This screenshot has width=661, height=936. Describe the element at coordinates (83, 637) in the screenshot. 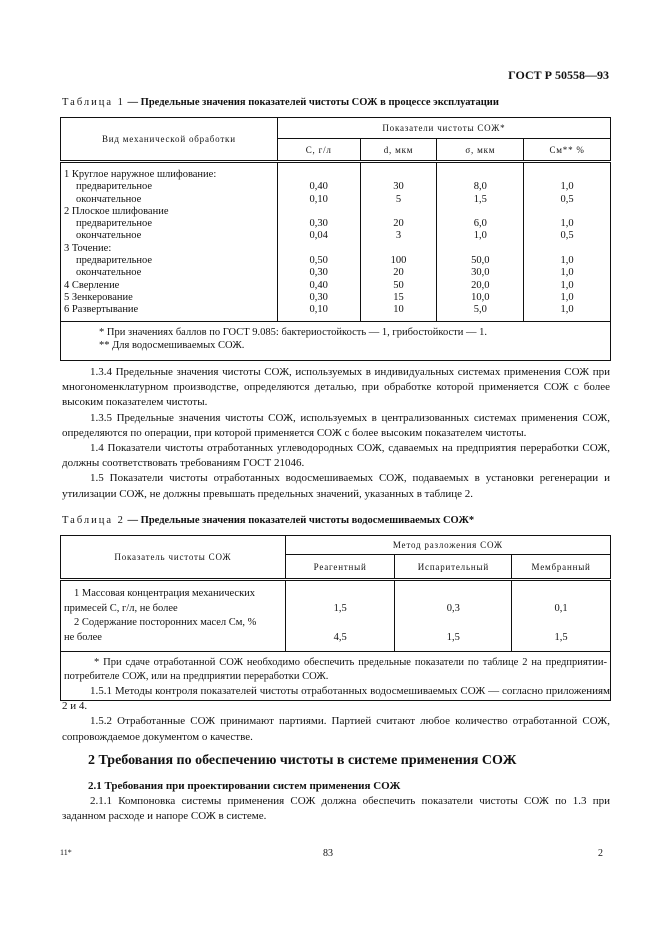

I see `row-label-line: не более` at that location.